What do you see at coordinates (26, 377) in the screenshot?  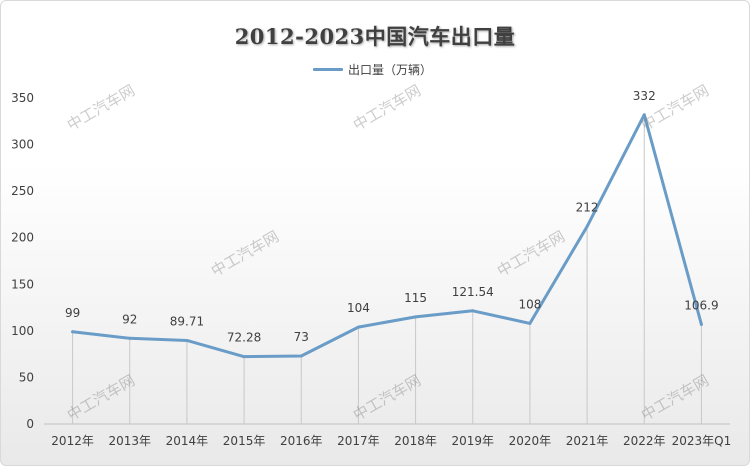 I see `y-tick-label: 50` at bounding box center [26, 377].